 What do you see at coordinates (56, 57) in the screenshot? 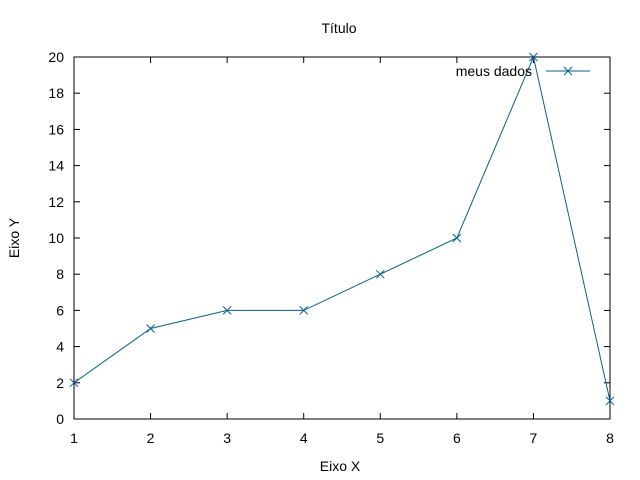
I see `y-tick-label: 20` at bounding box center [56, 57].